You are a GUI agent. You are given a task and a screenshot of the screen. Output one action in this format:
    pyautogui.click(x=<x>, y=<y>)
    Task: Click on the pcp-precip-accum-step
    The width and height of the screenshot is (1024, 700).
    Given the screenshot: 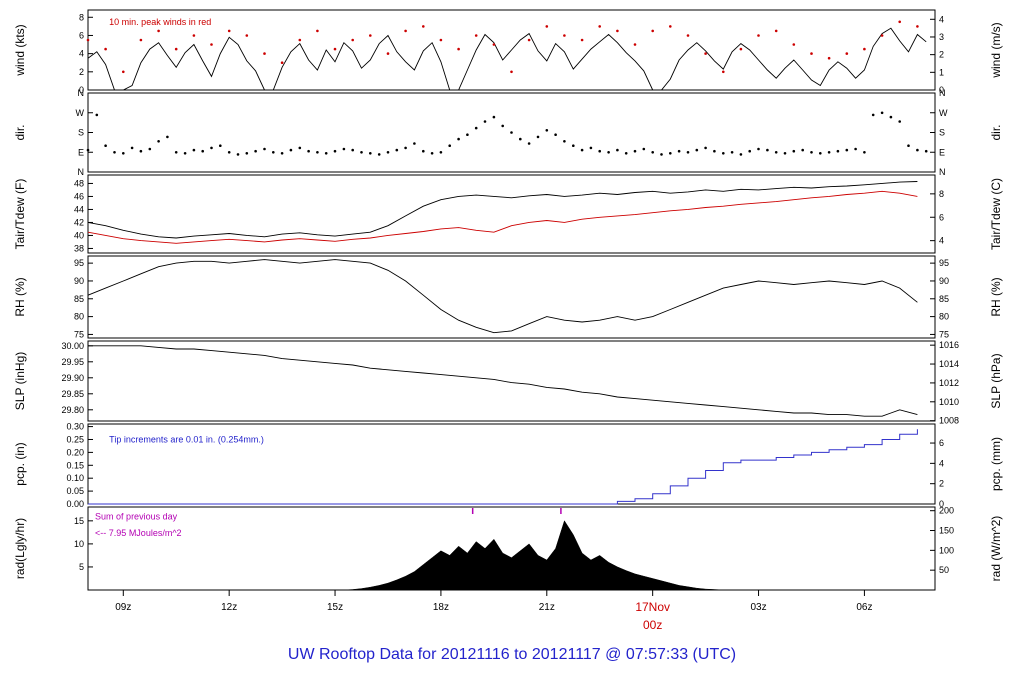 What is the action you would take?
    pyautogui.click(x=503, y=467)
    